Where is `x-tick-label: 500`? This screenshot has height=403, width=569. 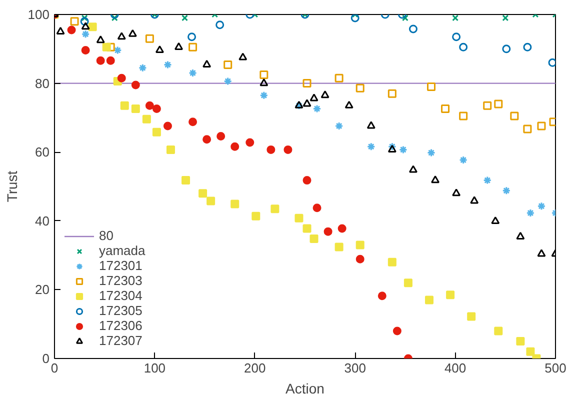
x-tick-label: 500 is located at coordinates (555, 368).